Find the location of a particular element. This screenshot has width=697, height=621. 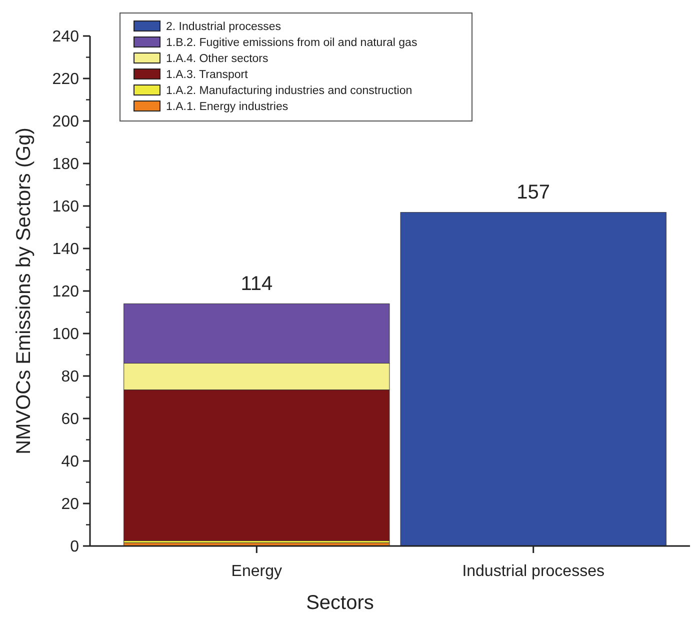

y-tick-label: 80 is located at coordinates (70, 377).